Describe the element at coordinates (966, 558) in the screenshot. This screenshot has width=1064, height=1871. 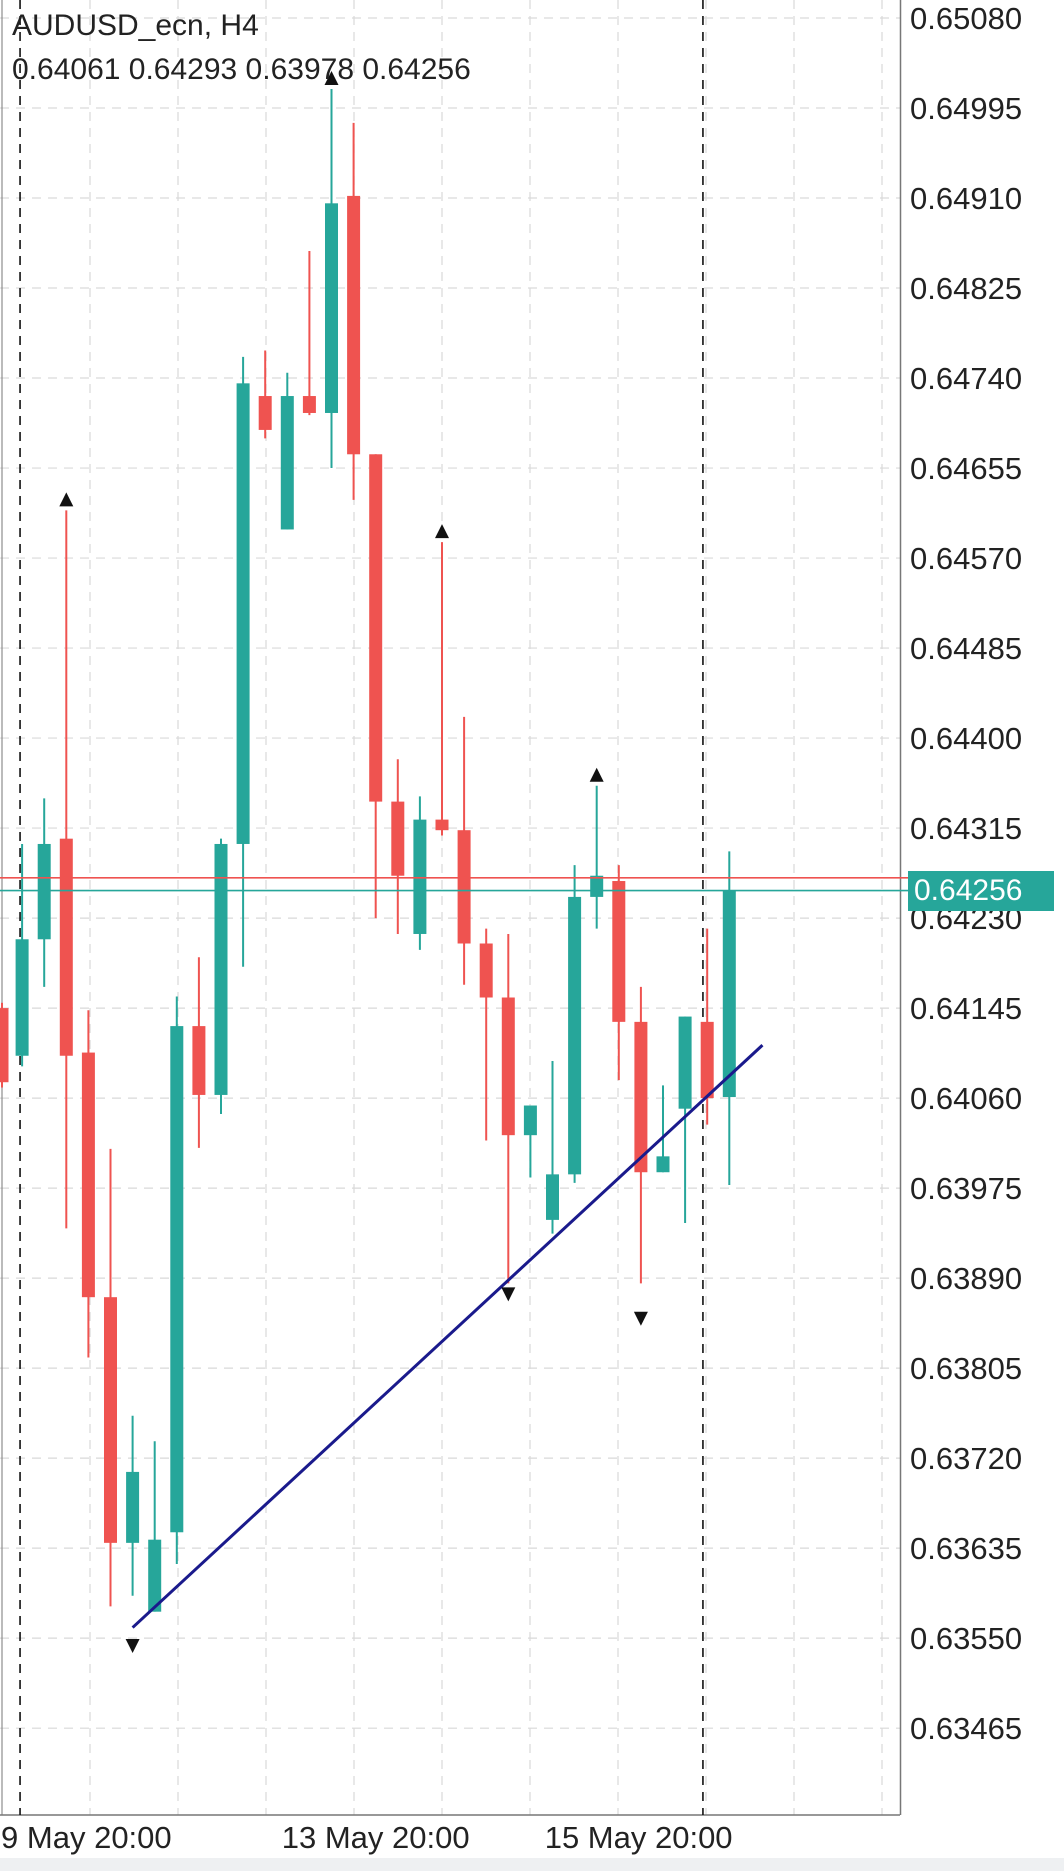
I see `price-axis-label: 0.64570` at that location.